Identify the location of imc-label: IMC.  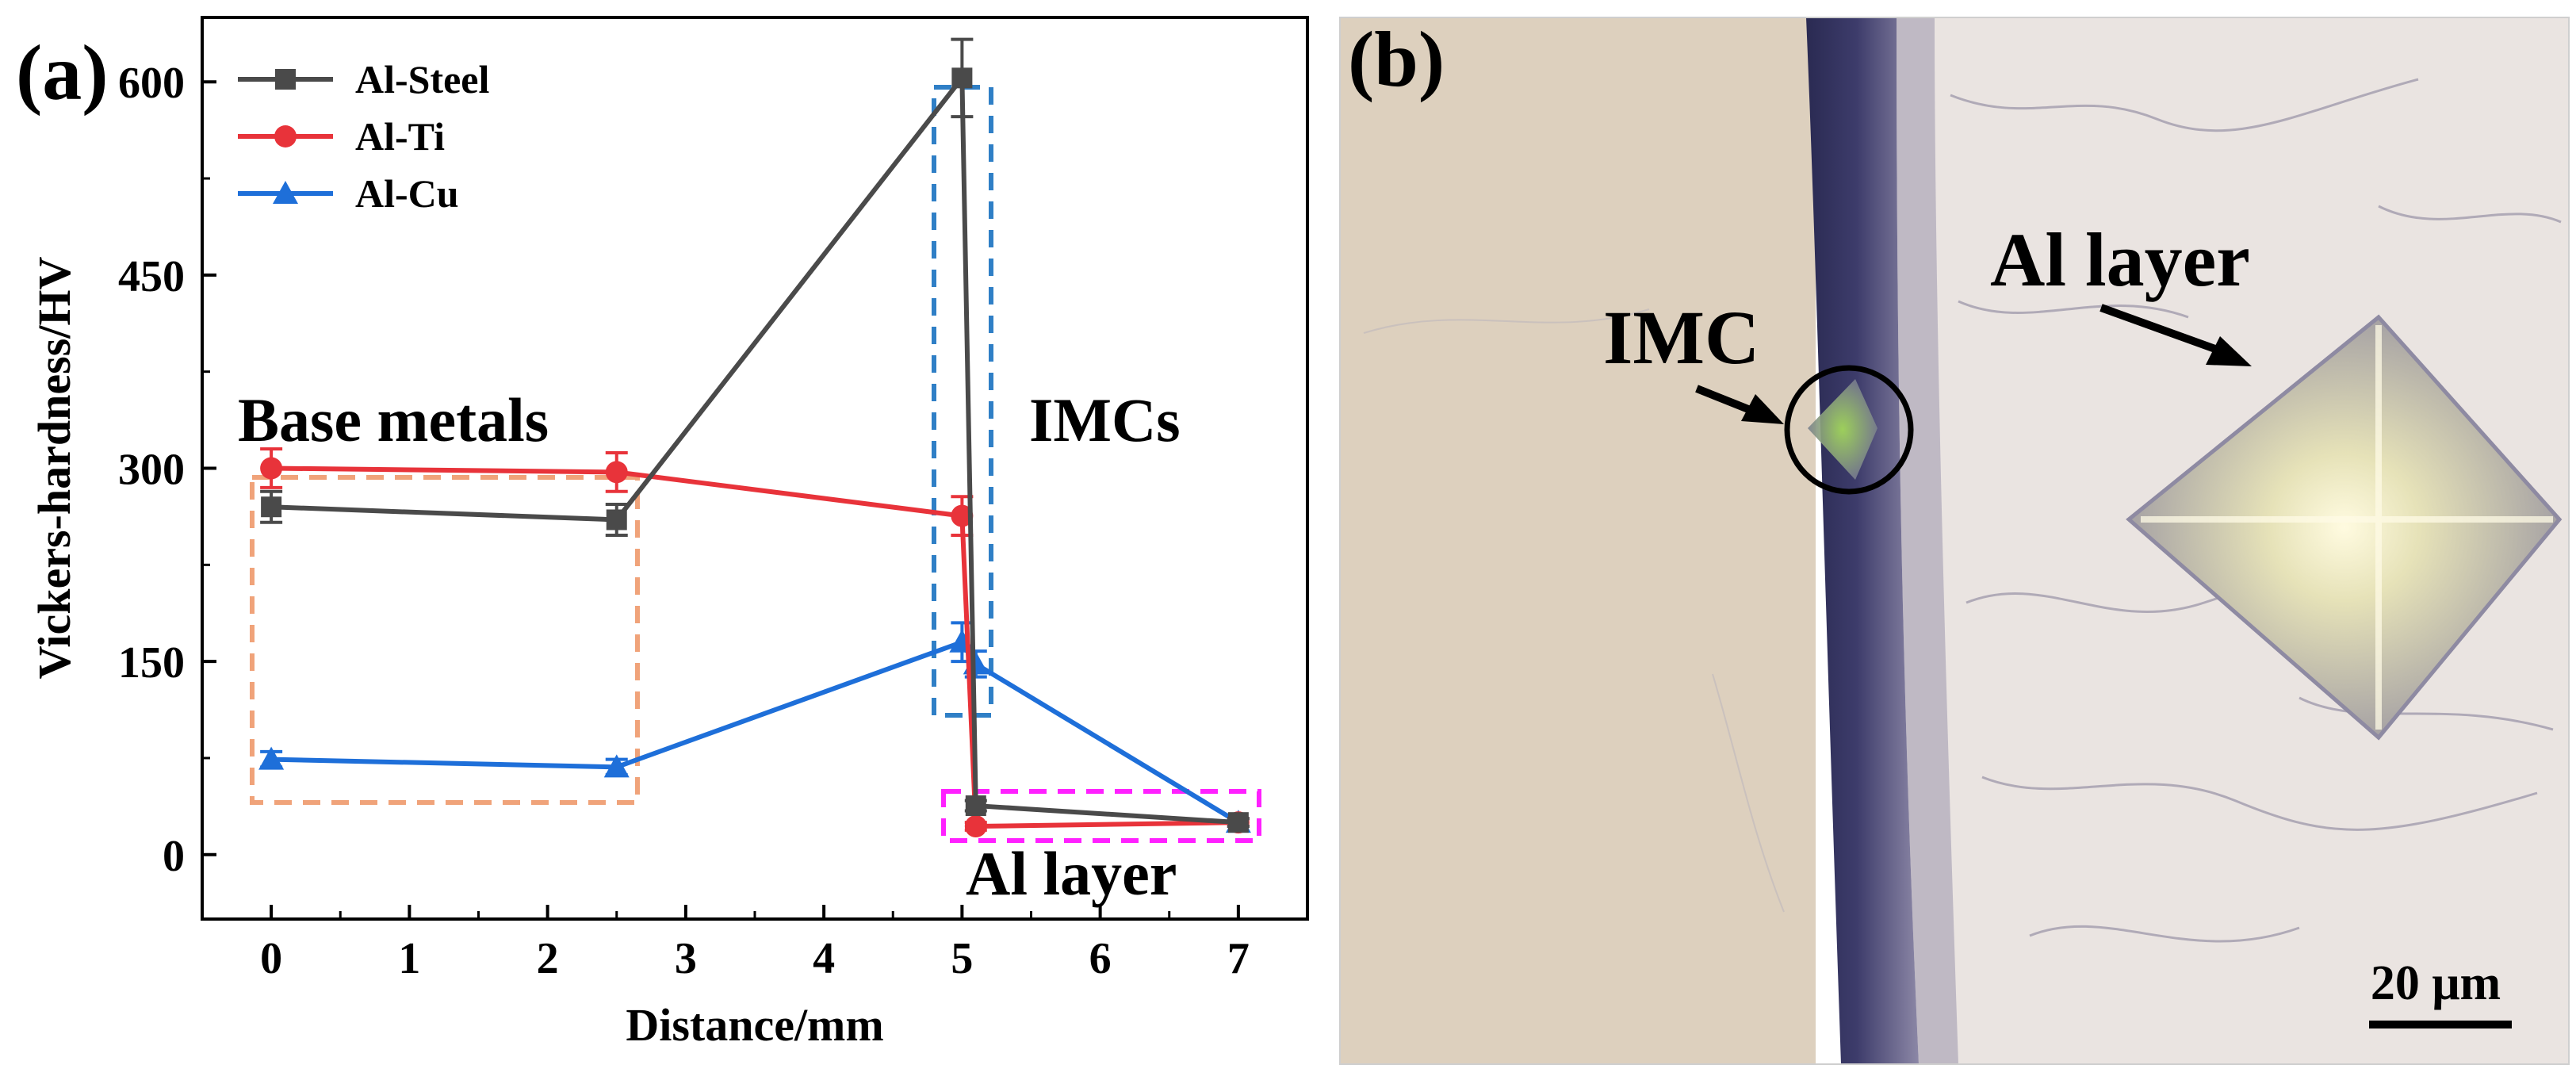
(1681, 338).